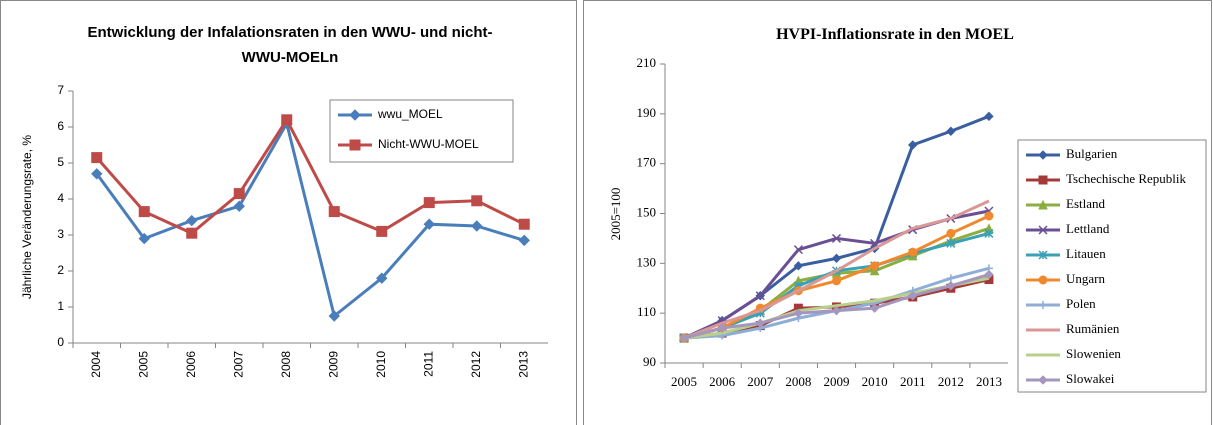 The width and height of the screenshot is (1213, 425). Describe the element at coordinates (60, 198) in the screenshot. I see `y-tick-label: 4` at that location.